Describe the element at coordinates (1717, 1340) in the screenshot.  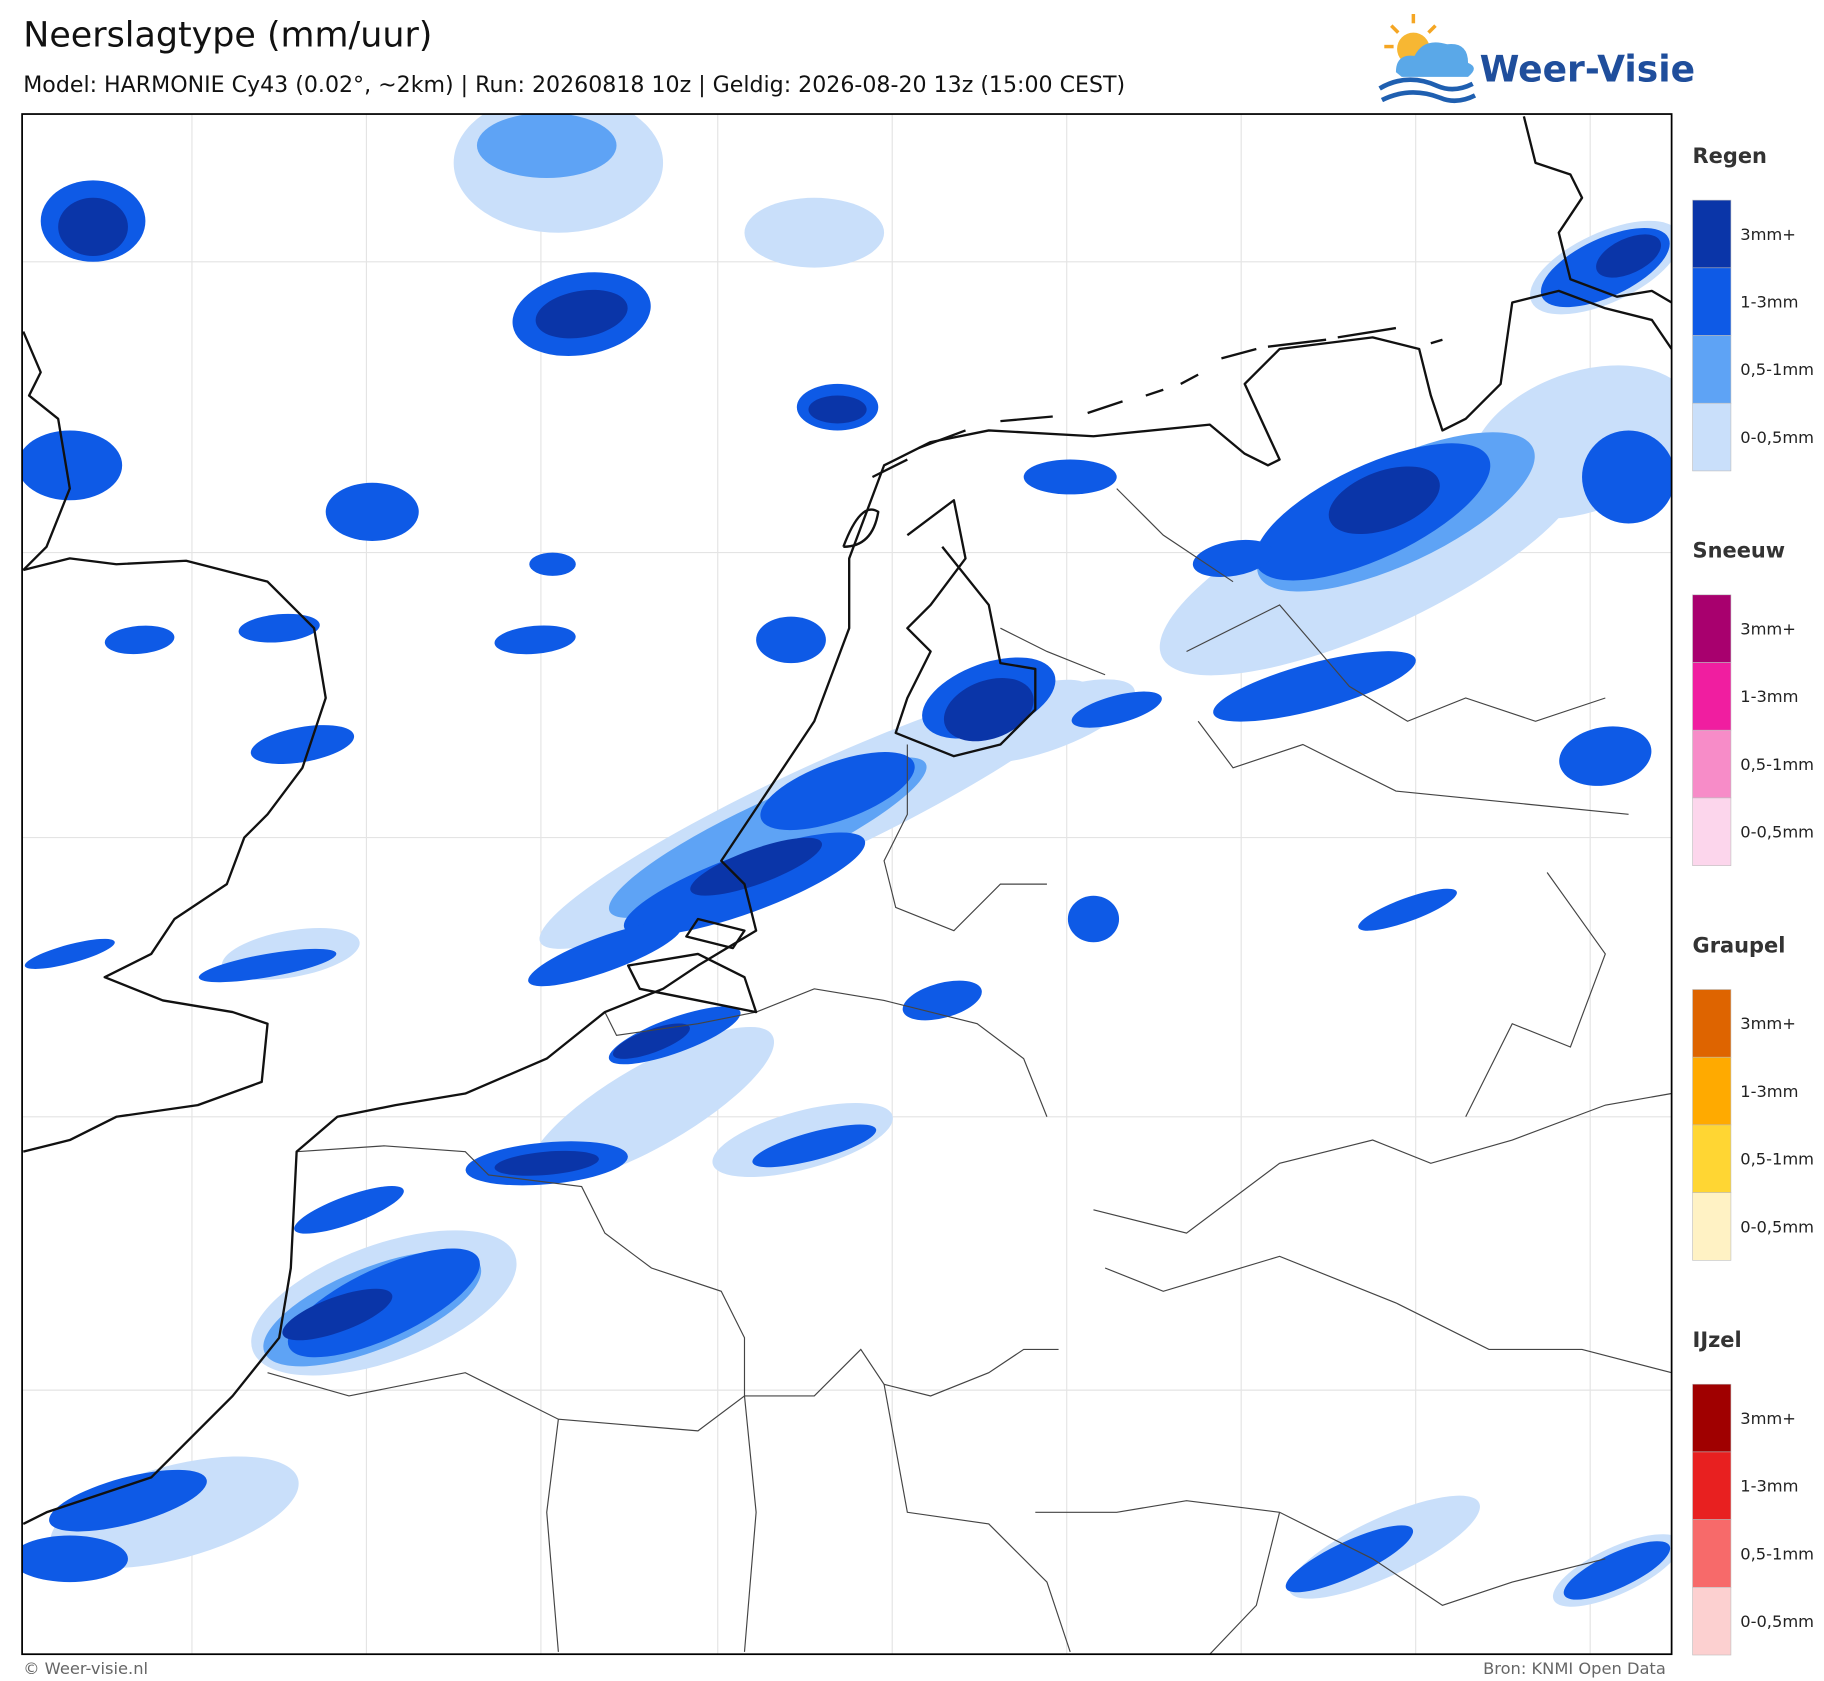
I see `legend-title: IJzel` at that location.